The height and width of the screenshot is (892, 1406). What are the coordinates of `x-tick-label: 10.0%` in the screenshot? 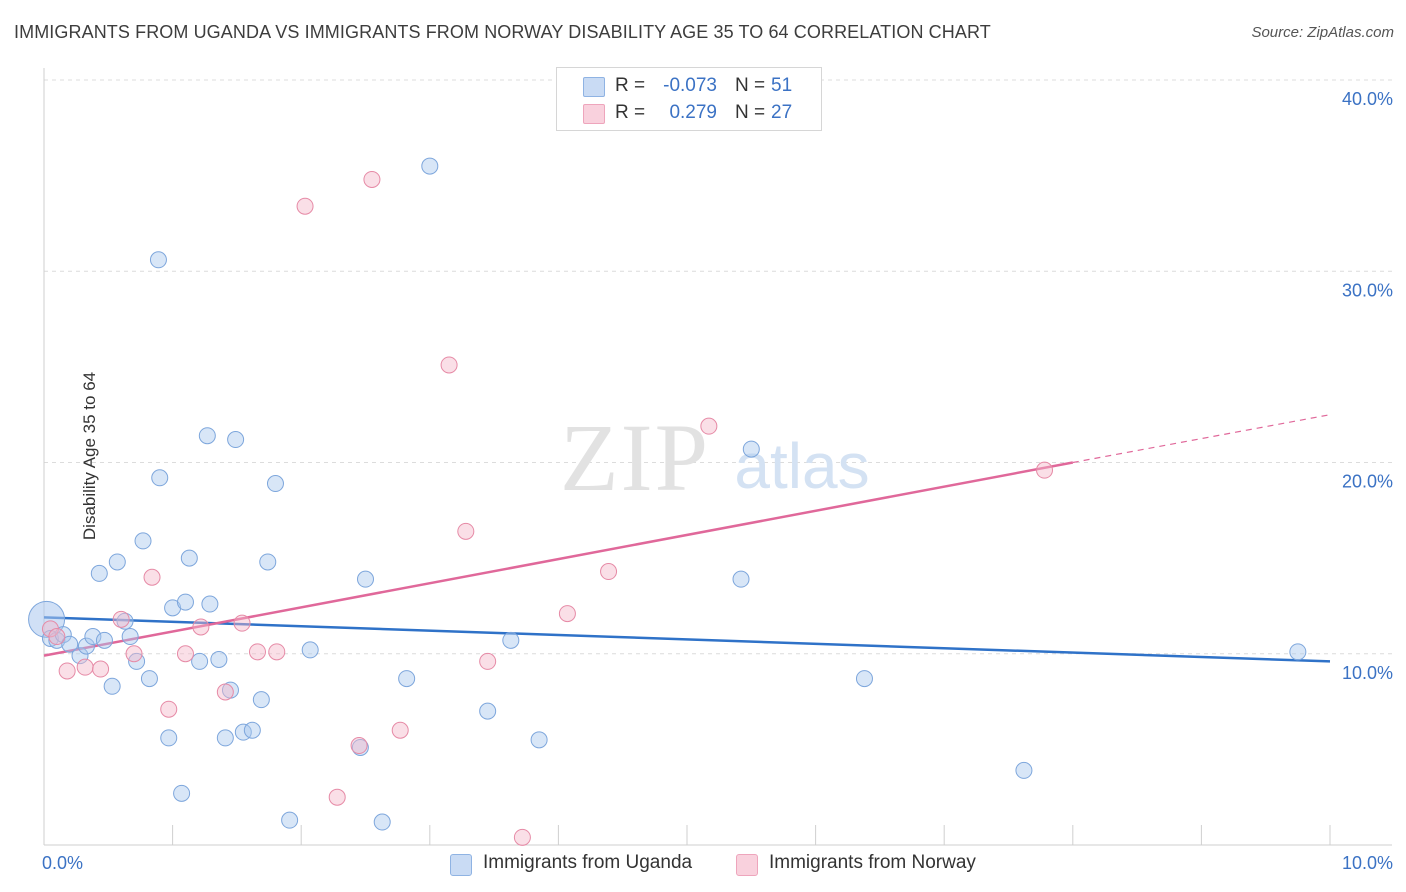 It's located at (1367, 863).